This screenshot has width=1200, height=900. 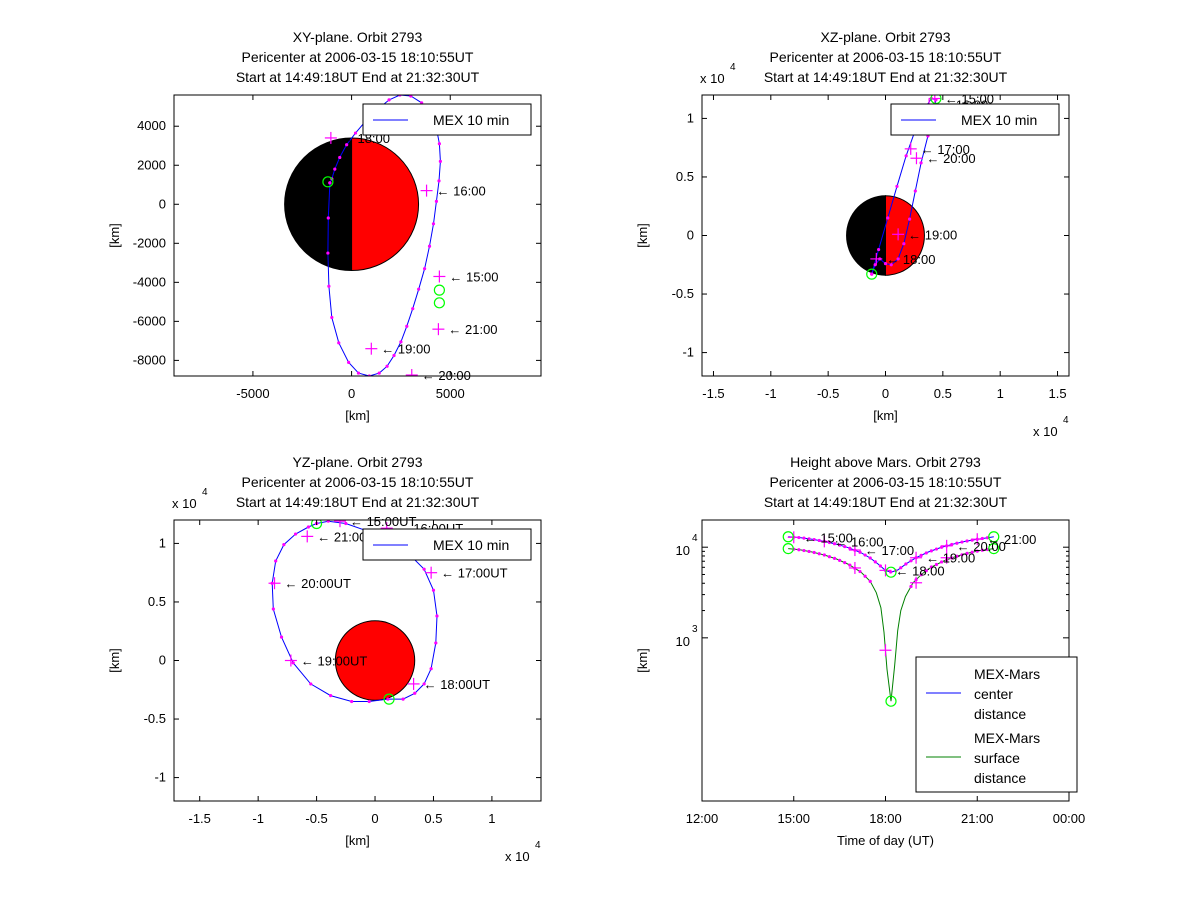 I want to click on legend-text-0-2: distance, so click(x=1000, y=714).